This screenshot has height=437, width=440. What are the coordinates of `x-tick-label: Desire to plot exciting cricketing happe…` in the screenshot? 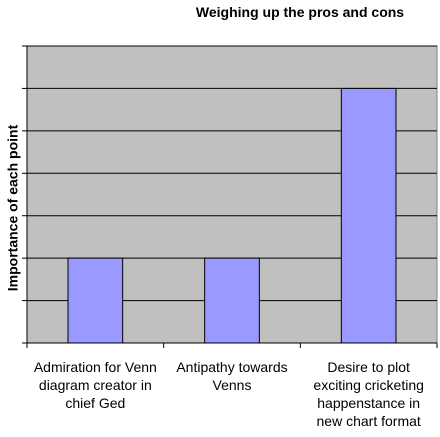 It's located at (368, 394).